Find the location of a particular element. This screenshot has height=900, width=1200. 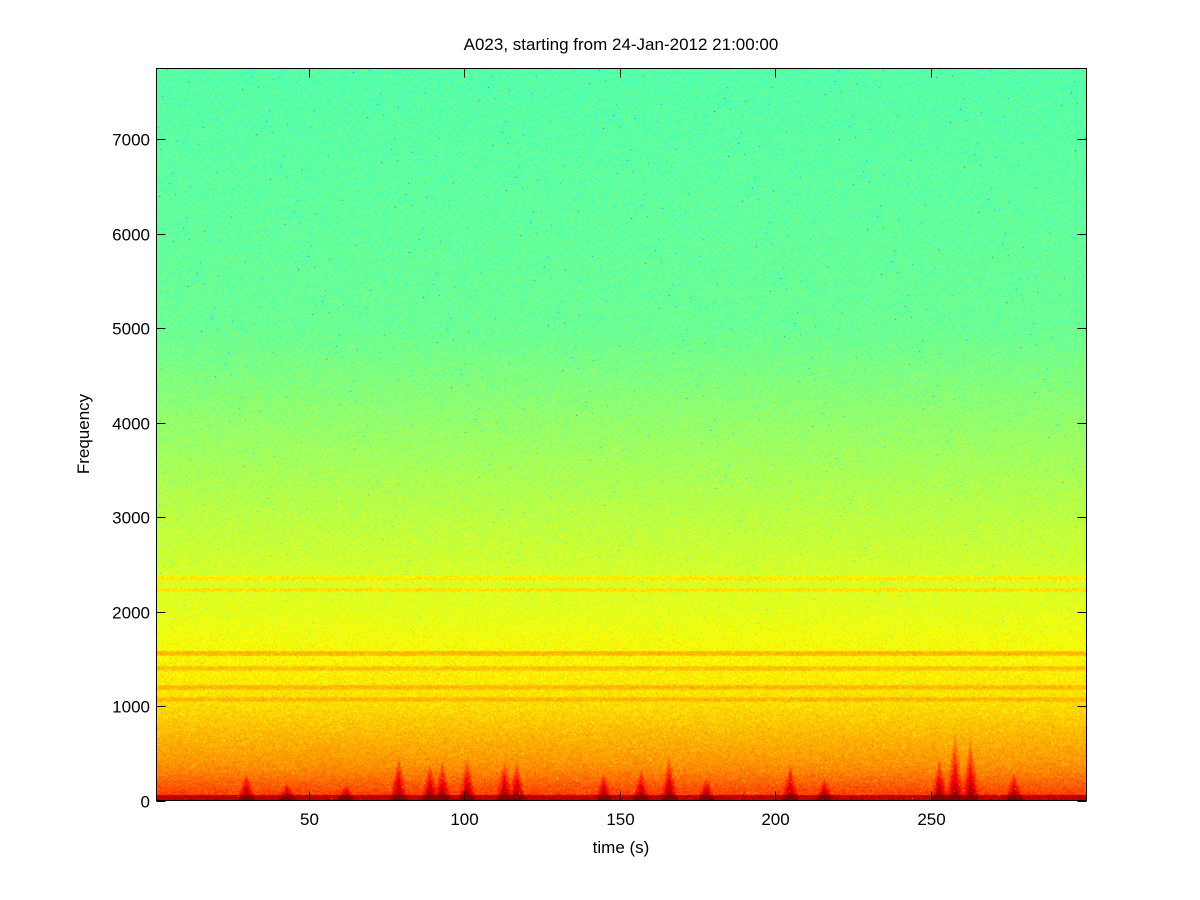

chart-title: A023, starting from 24-Jan-2012 21:00:00 is located at coordinates (621, 44).